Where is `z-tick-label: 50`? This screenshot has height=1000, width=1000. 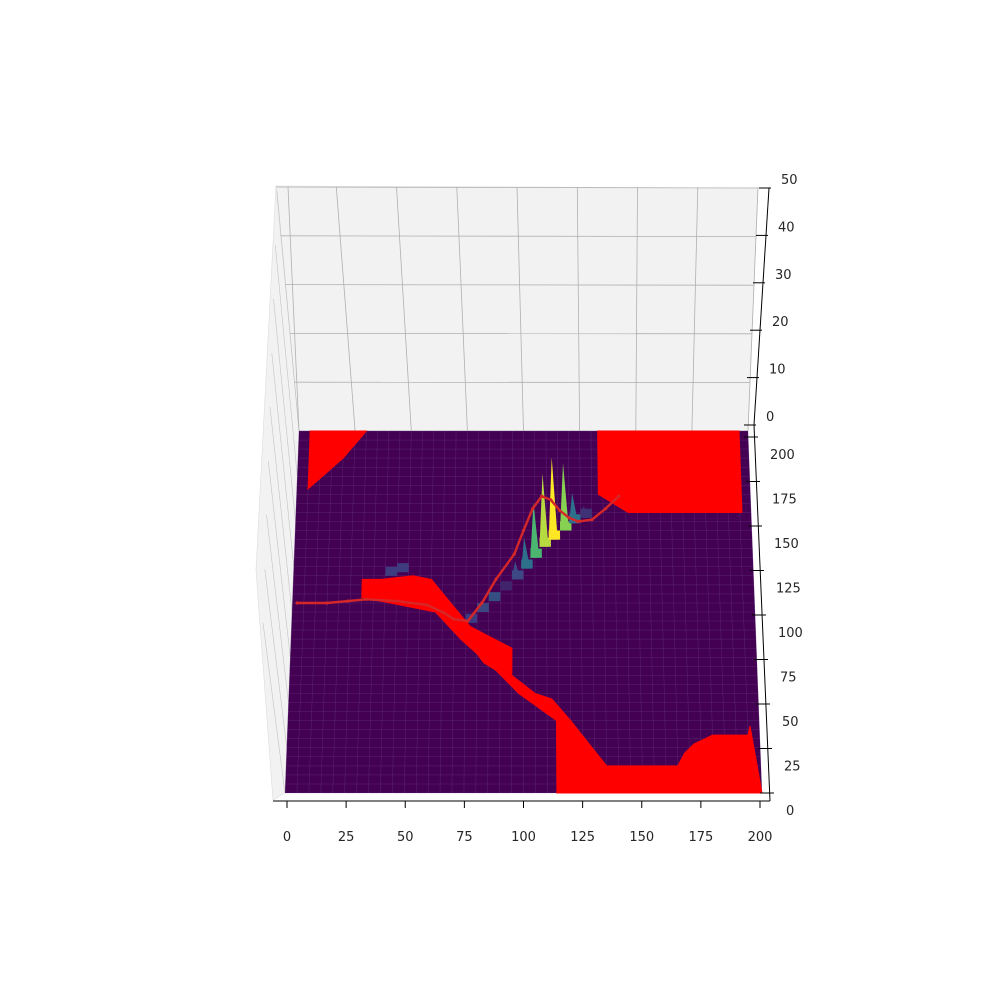 z-tick-label: 50 is located at coordinates (789, 180).